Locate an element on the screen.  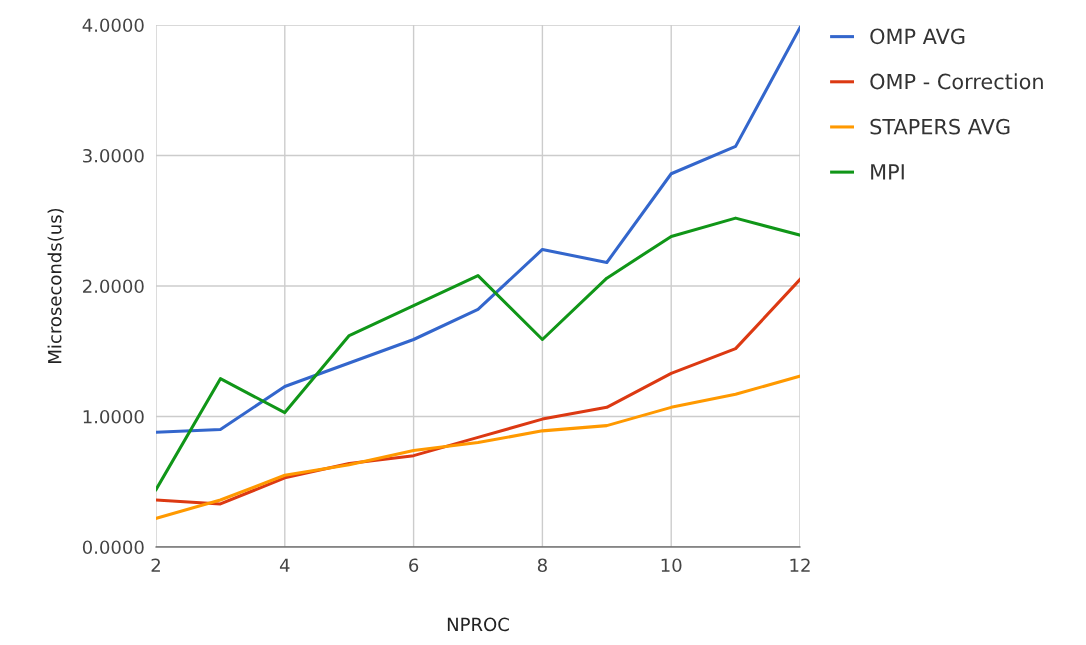
y-tick-label: 3.0000 is located at coordinates (113, 155).